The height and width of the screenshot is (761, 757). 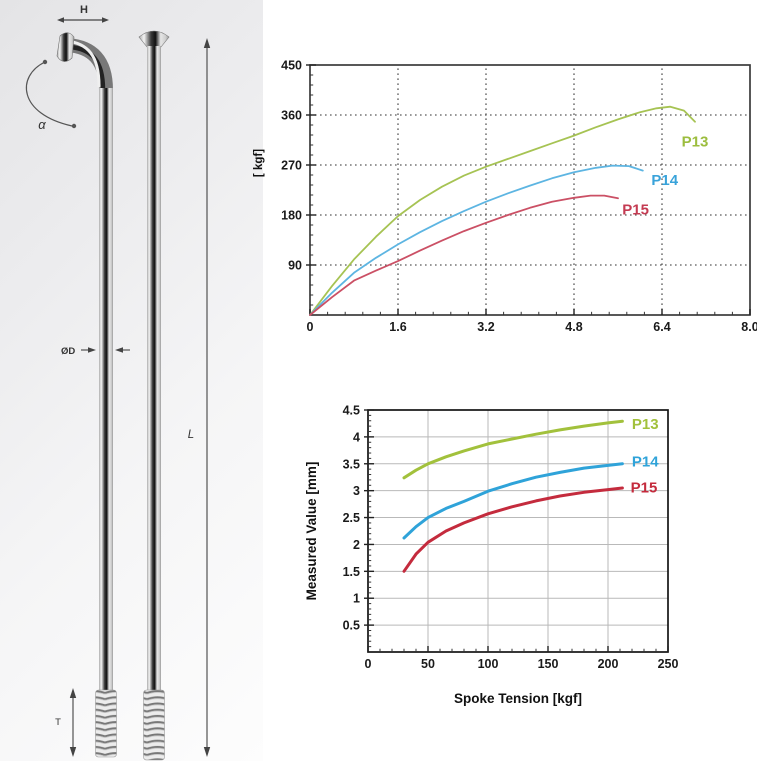 I want to click on y-tick-label: 2, so click(x=356, y=545).